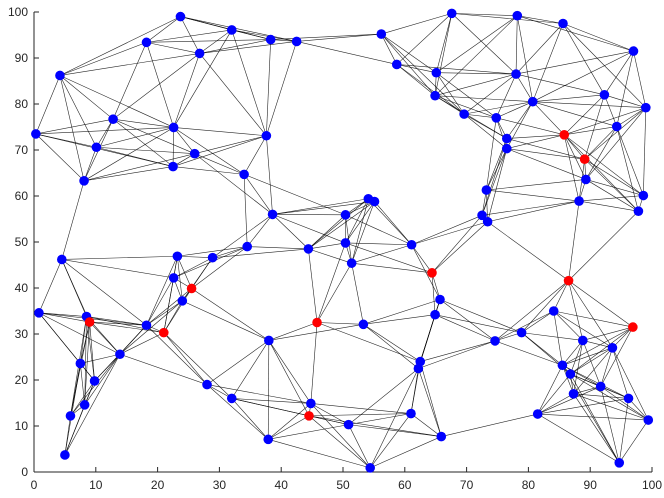 The width and height of the screenshot is (664, 498). Describe the element at coordinates (22, 150) in the screenshot. I see `y-tick-label: 70` at that location.